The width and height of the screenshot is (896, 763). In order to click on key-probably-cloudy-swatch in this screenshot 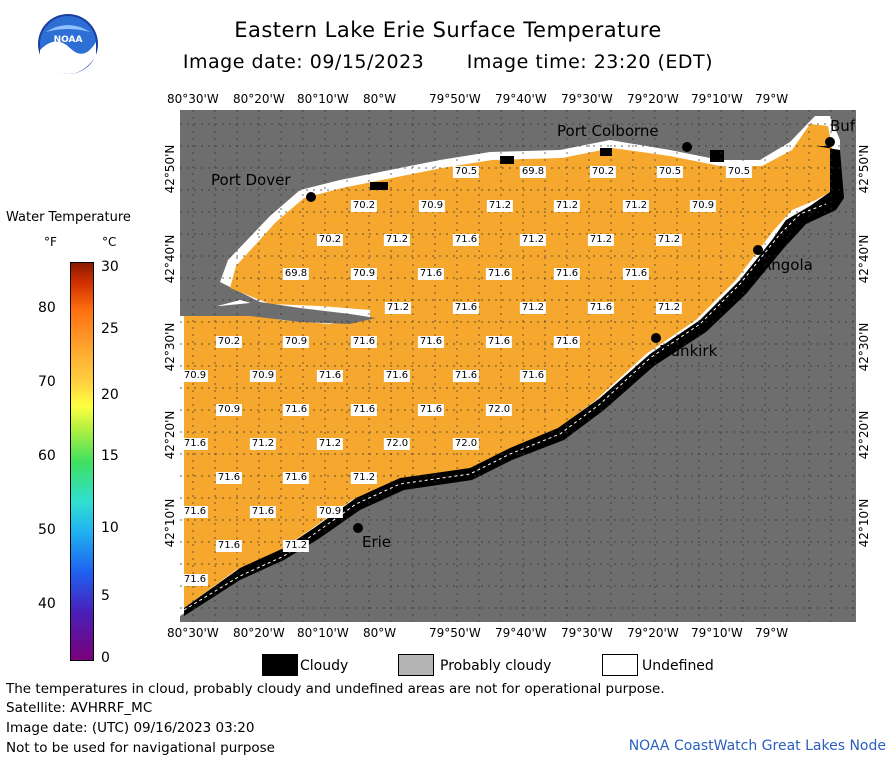, I will do `click(416, 665)`.